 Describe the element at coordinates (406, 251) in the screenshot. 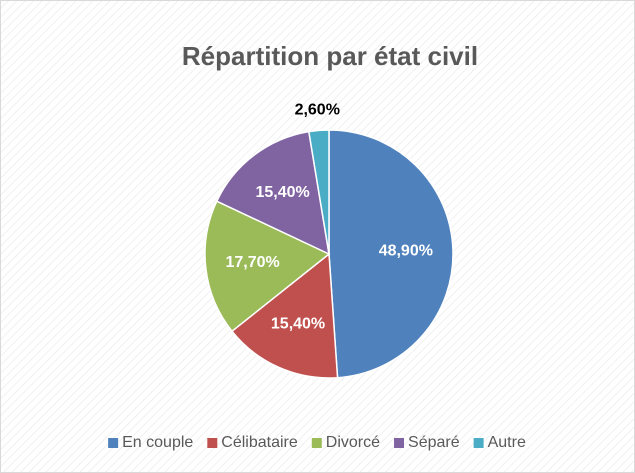

I see `data-label: 48,90%` at that location.